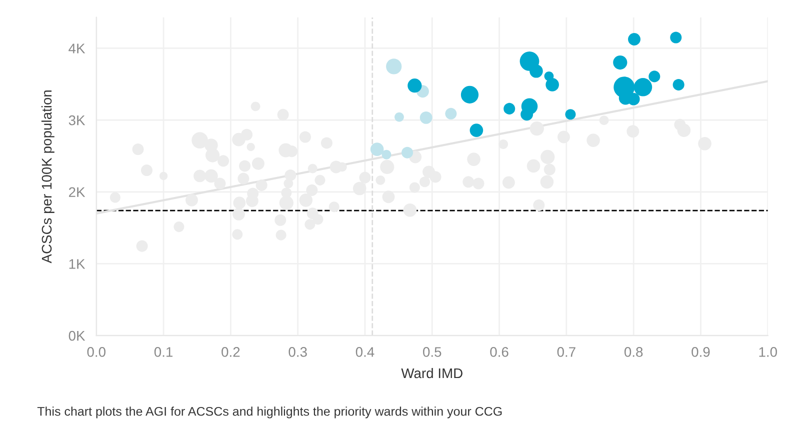  Describe the element at coordinates (96, 352) in the screenshot. I see `x-tick-label: 0.0` at that location.